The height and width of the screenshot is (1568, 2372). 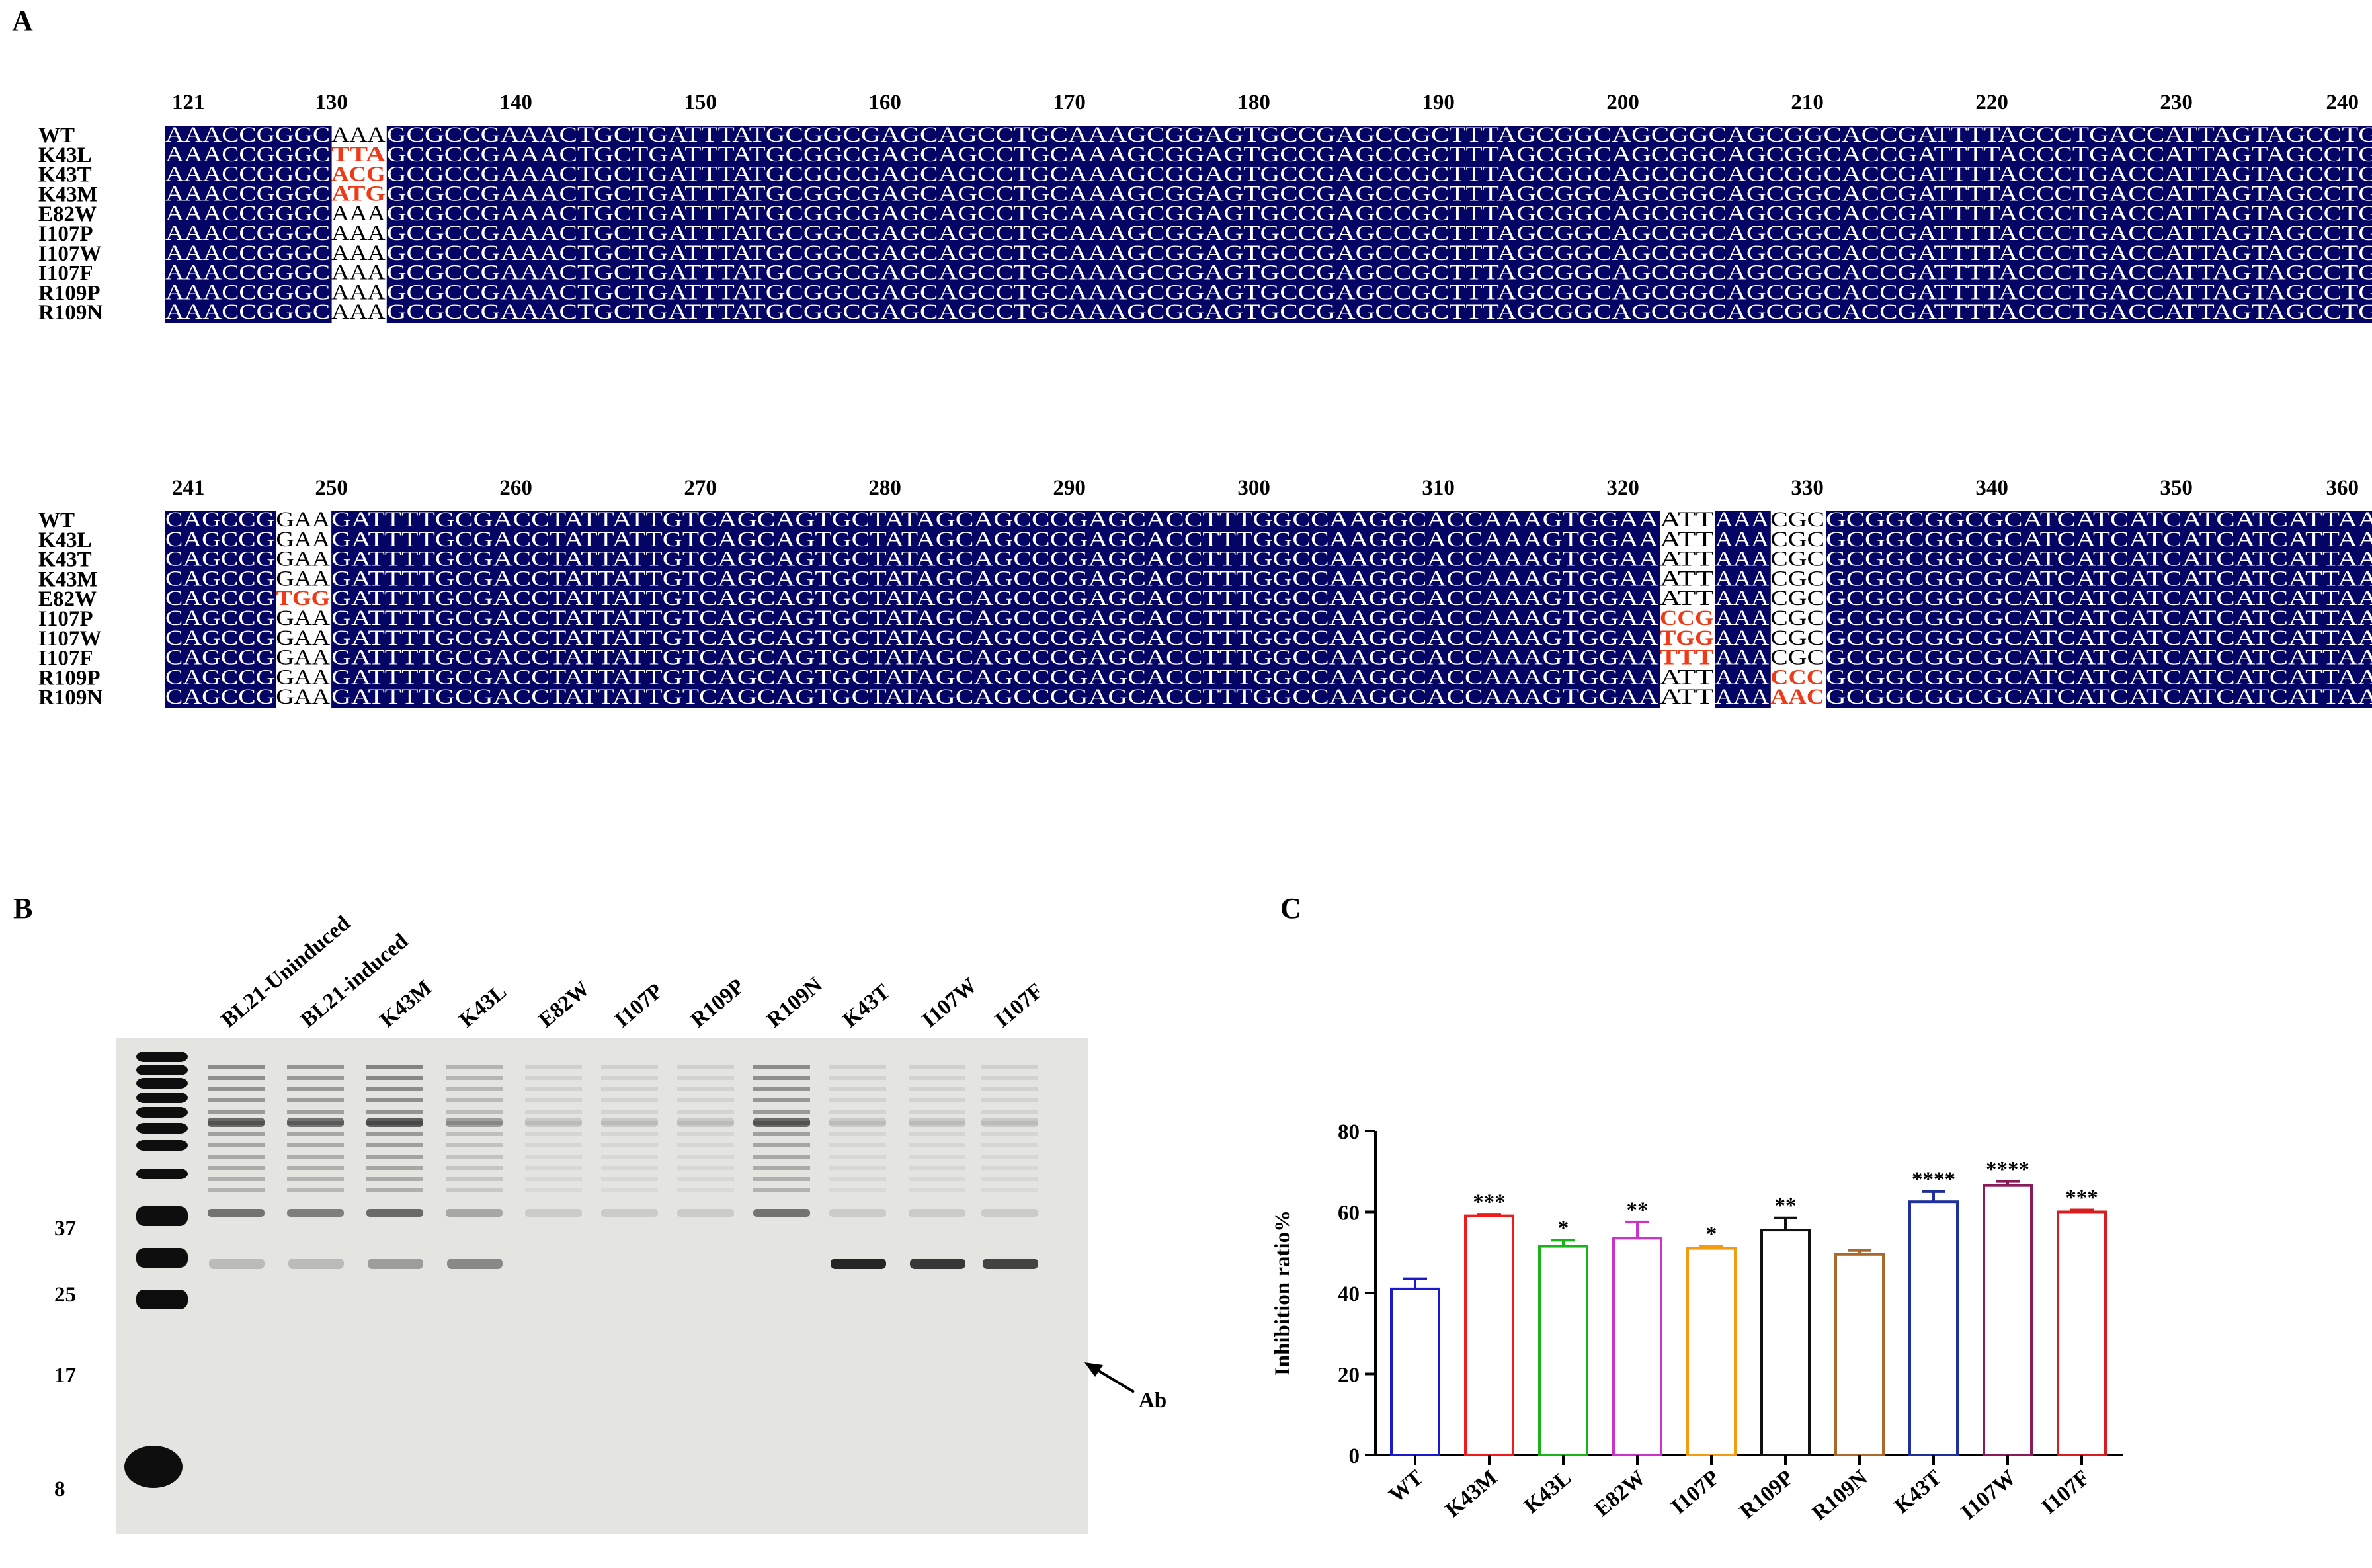 What do you see at coordinates (65, 234) in the screenshot?
I see `sequence-label: I107P` at bounding box center [65, 234].